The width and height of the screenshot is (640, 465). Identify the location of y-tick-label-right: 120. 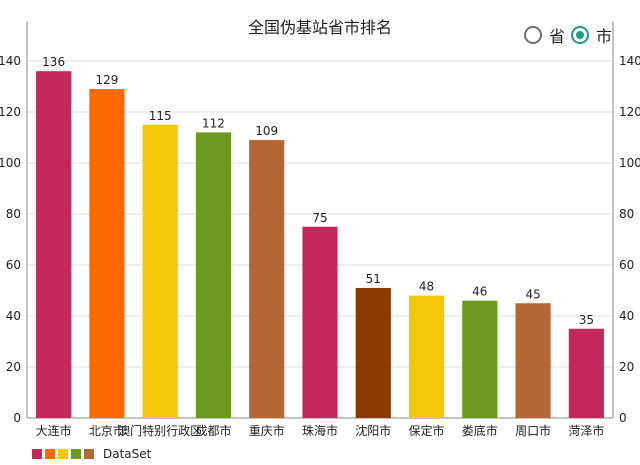
(629, 112).